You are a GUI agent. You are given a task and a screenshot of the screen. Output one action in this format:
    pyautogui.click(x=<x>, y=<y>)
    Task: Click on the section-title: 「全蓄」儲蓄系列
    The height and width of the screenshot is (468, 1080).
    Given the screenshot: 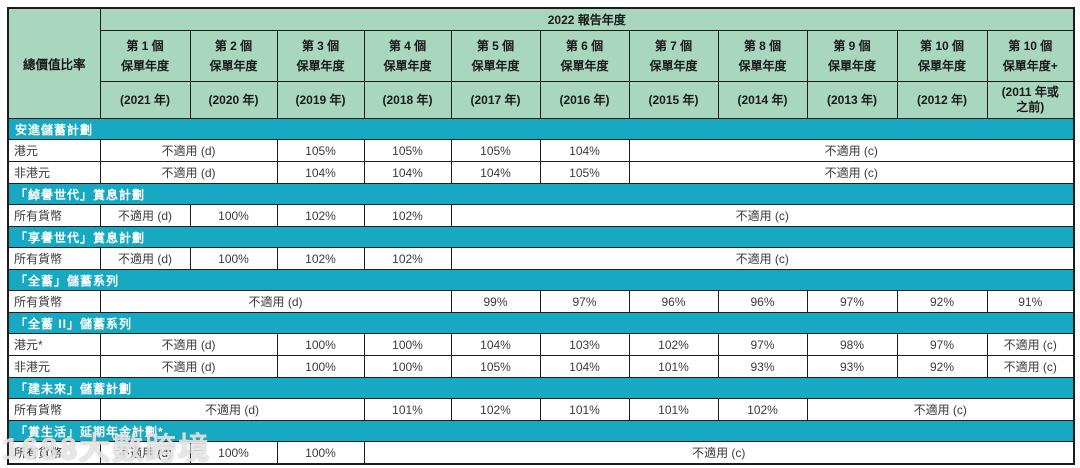 What is the action you would take?
    pyautogui.click(x=541, y=280)
    